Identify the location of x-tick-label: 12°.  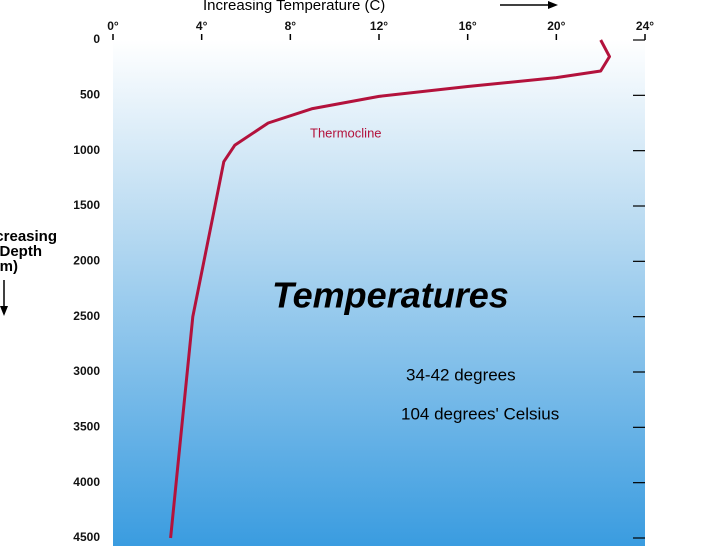
(379, 26).